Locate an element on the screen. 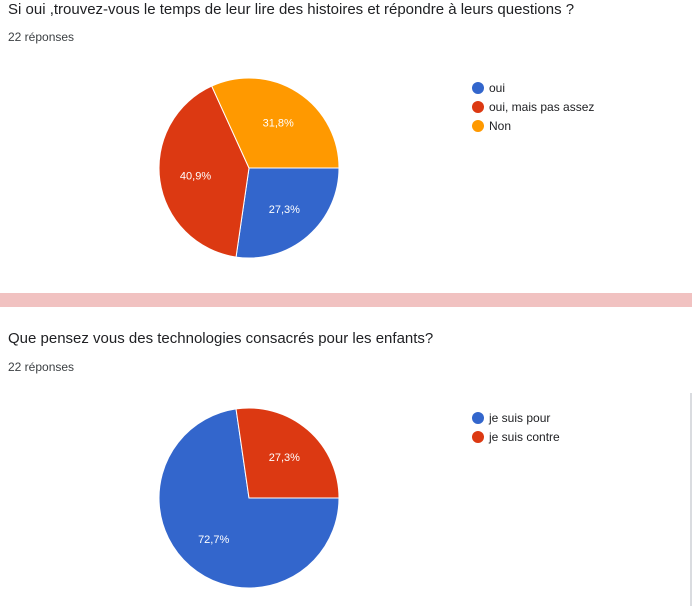  chart-legend: oui oui, mais pas assez Non is located at coordinates (533, 106).